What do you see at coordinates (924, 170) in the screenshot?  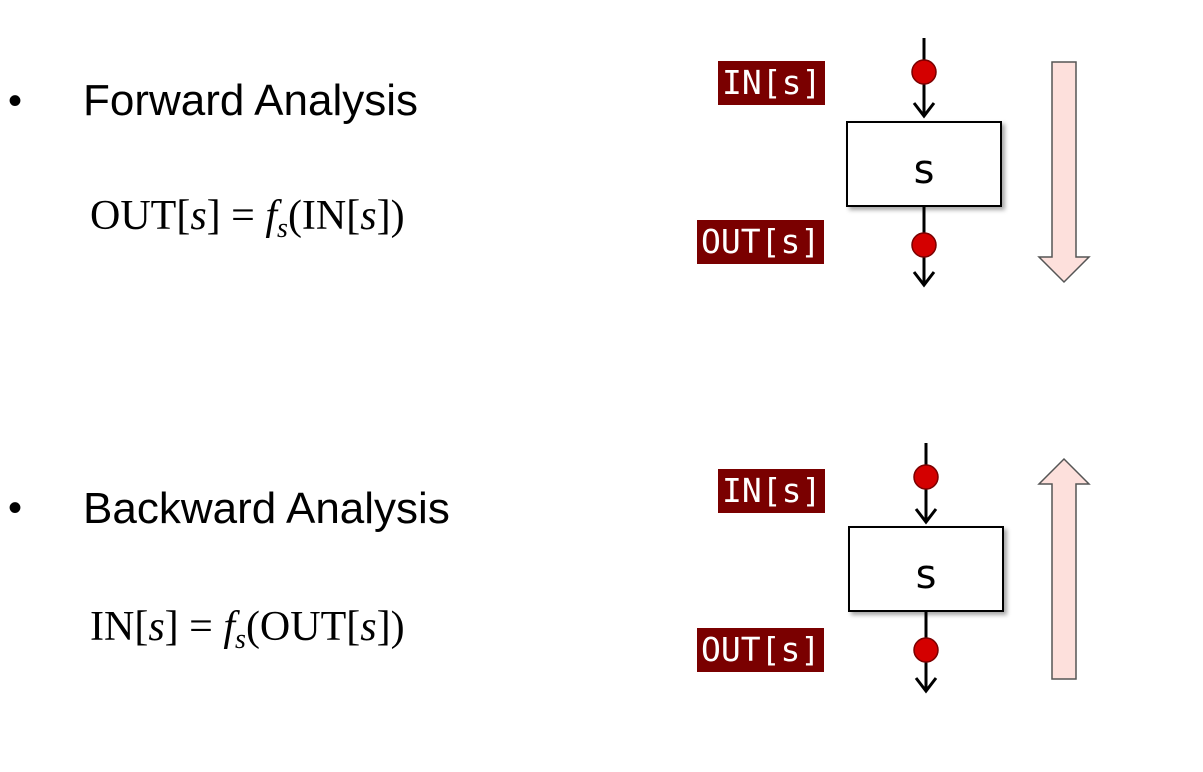 I see `forward-box-label: s` at bounding box center [924, 170].